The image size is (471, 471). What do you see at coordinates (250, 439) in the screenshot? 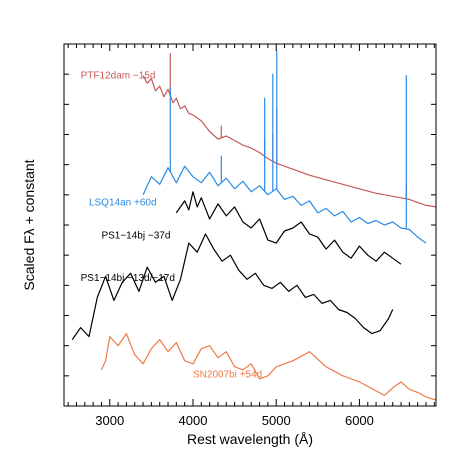
I see `x-axis-title: Rest wavelength (Å)` at bounding box center [250, 439].